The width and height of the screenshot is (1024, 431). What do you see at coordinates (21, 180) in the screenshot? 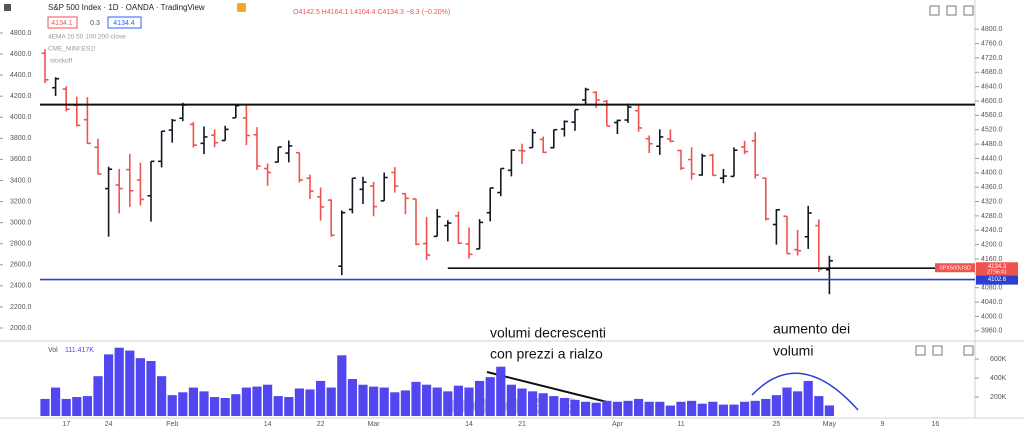
I see `y2-tick-label: 3400.0` at bounding box center [21, 180].